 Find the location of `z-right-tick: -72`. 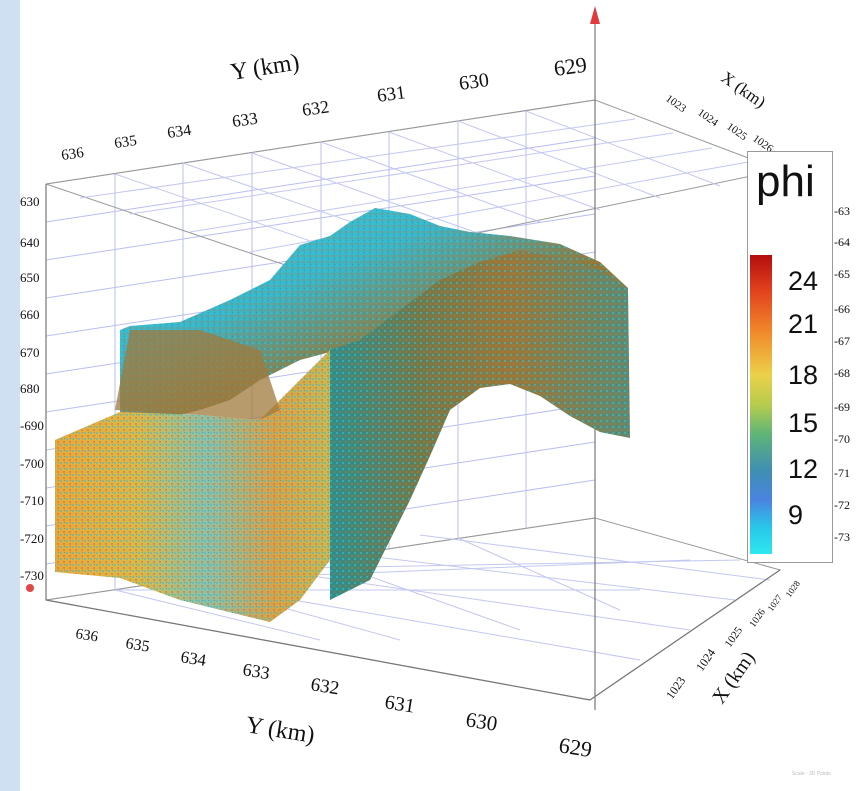

z-right-tick: -72 is located at coordinates (842, 505).